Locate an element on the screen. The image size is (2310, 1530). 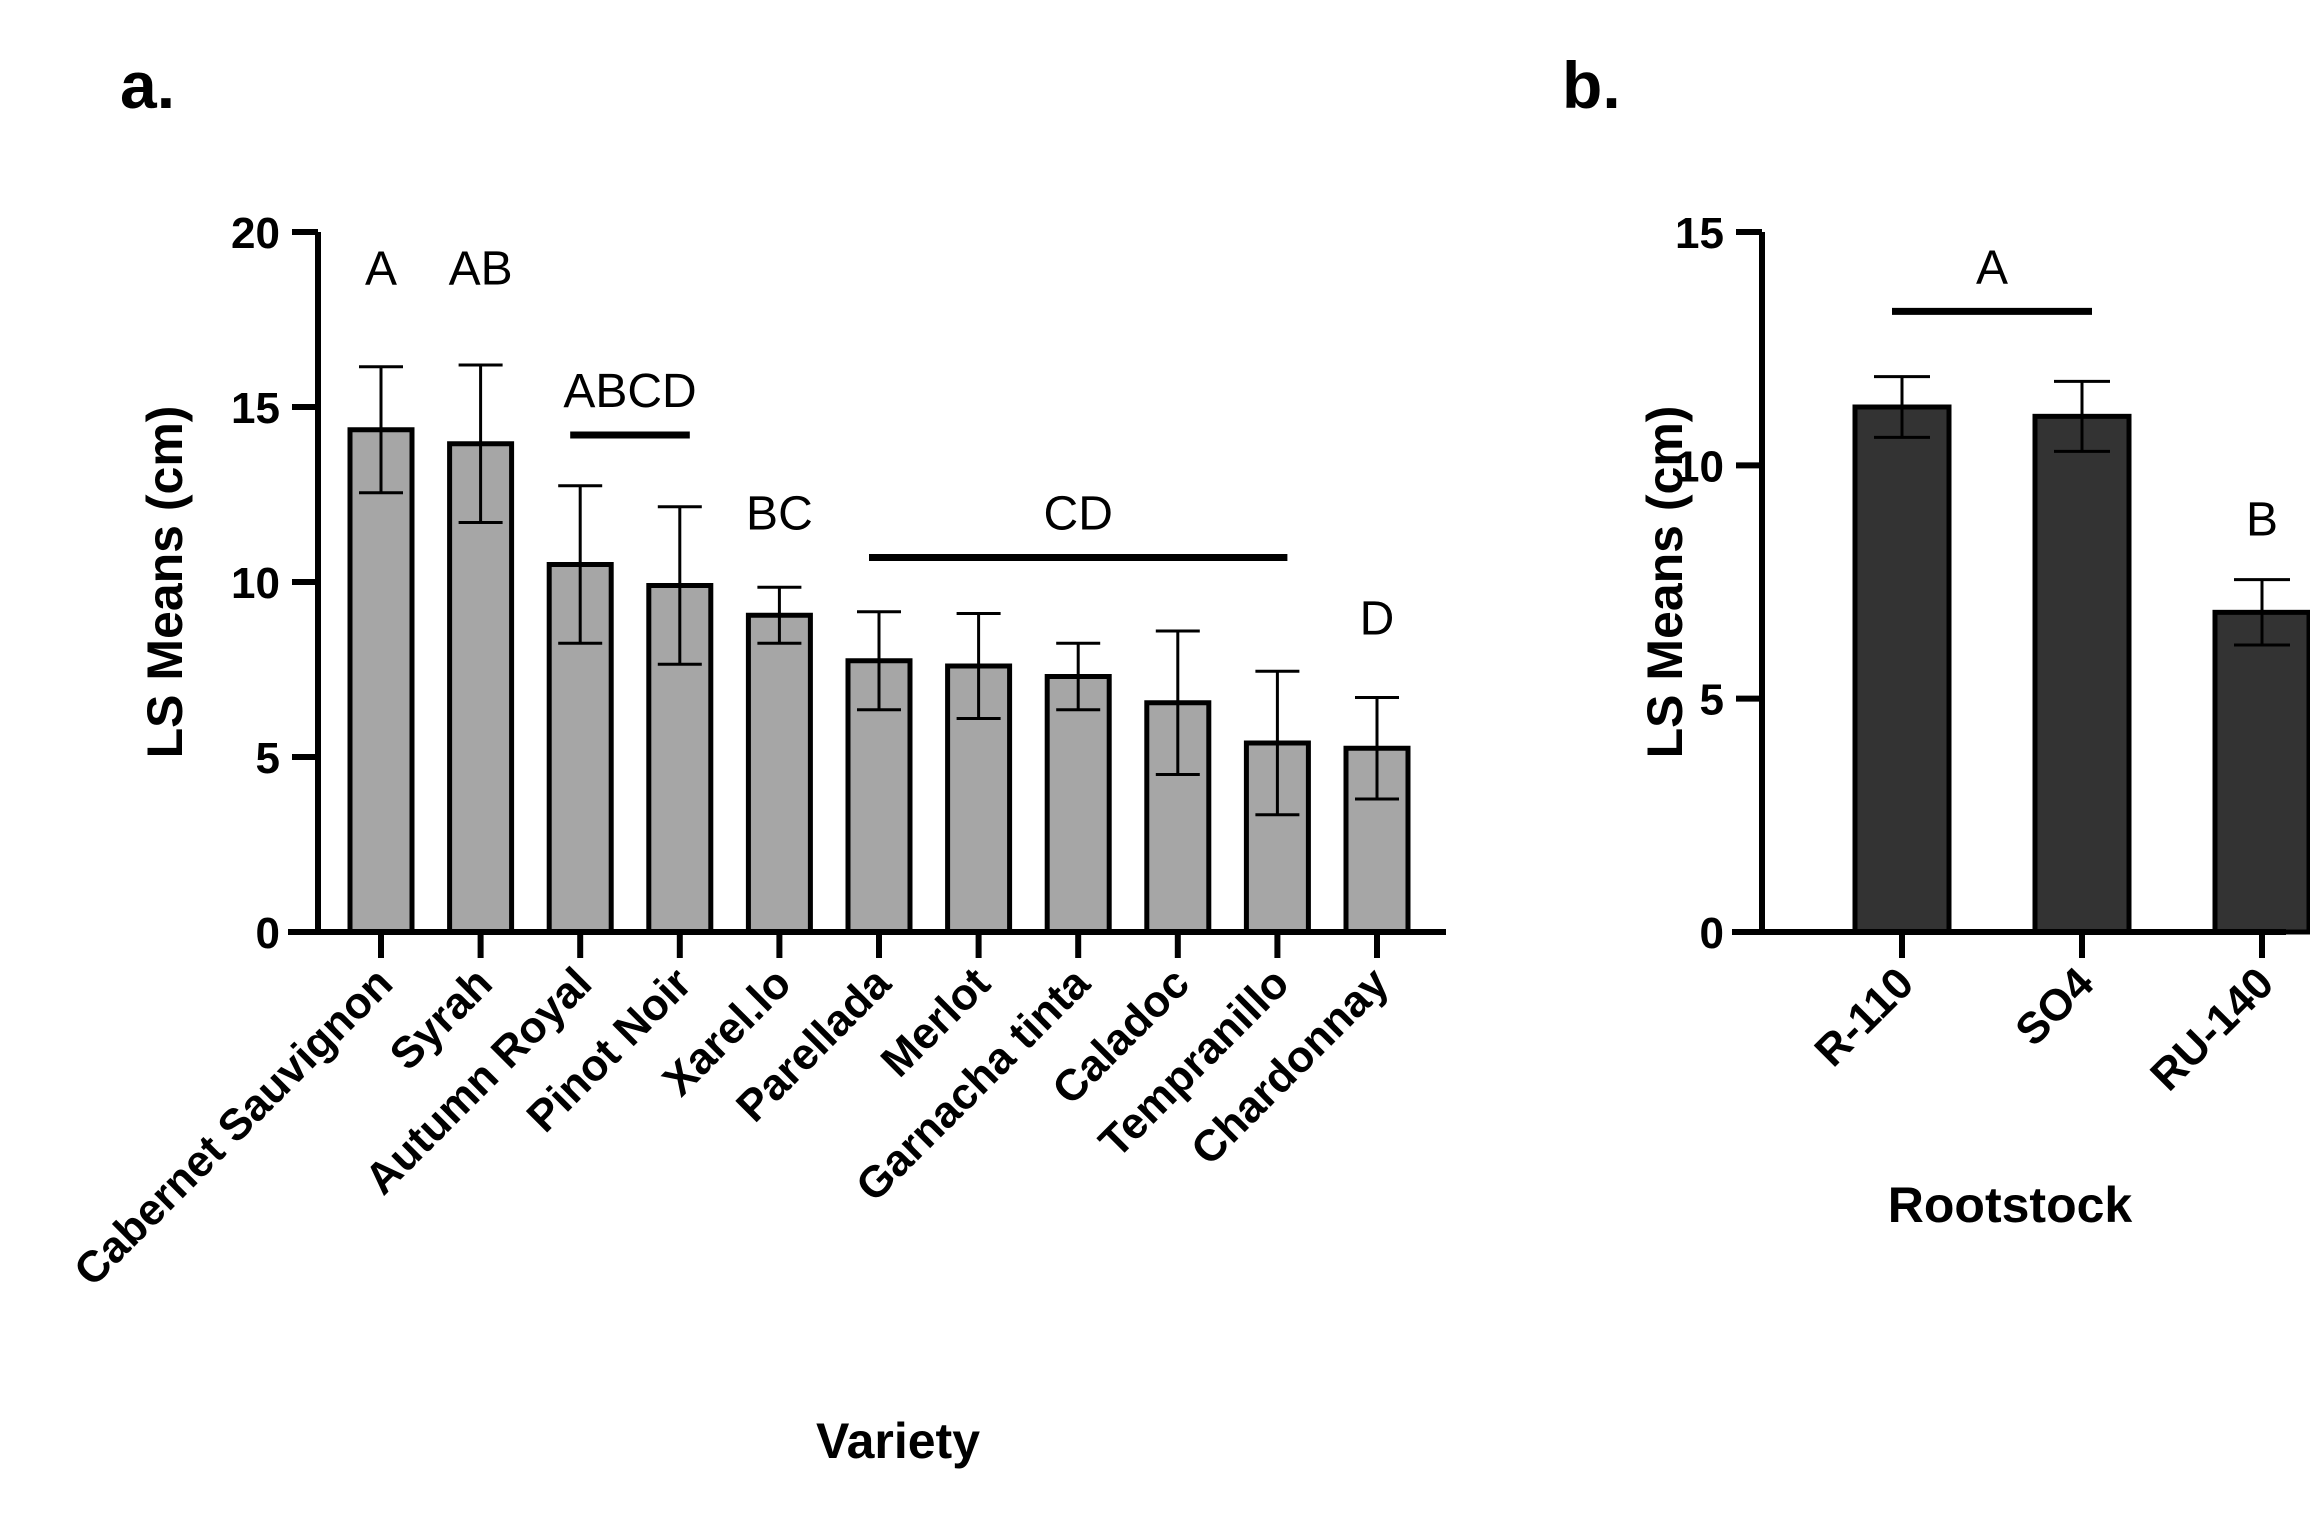
panel-b-label: b. is located at coordinates (1591, 85).